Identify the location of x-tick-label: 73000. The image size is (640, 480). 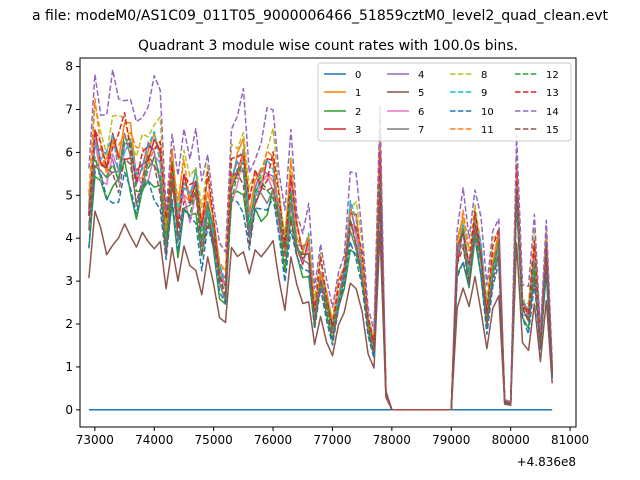
(95, 440).